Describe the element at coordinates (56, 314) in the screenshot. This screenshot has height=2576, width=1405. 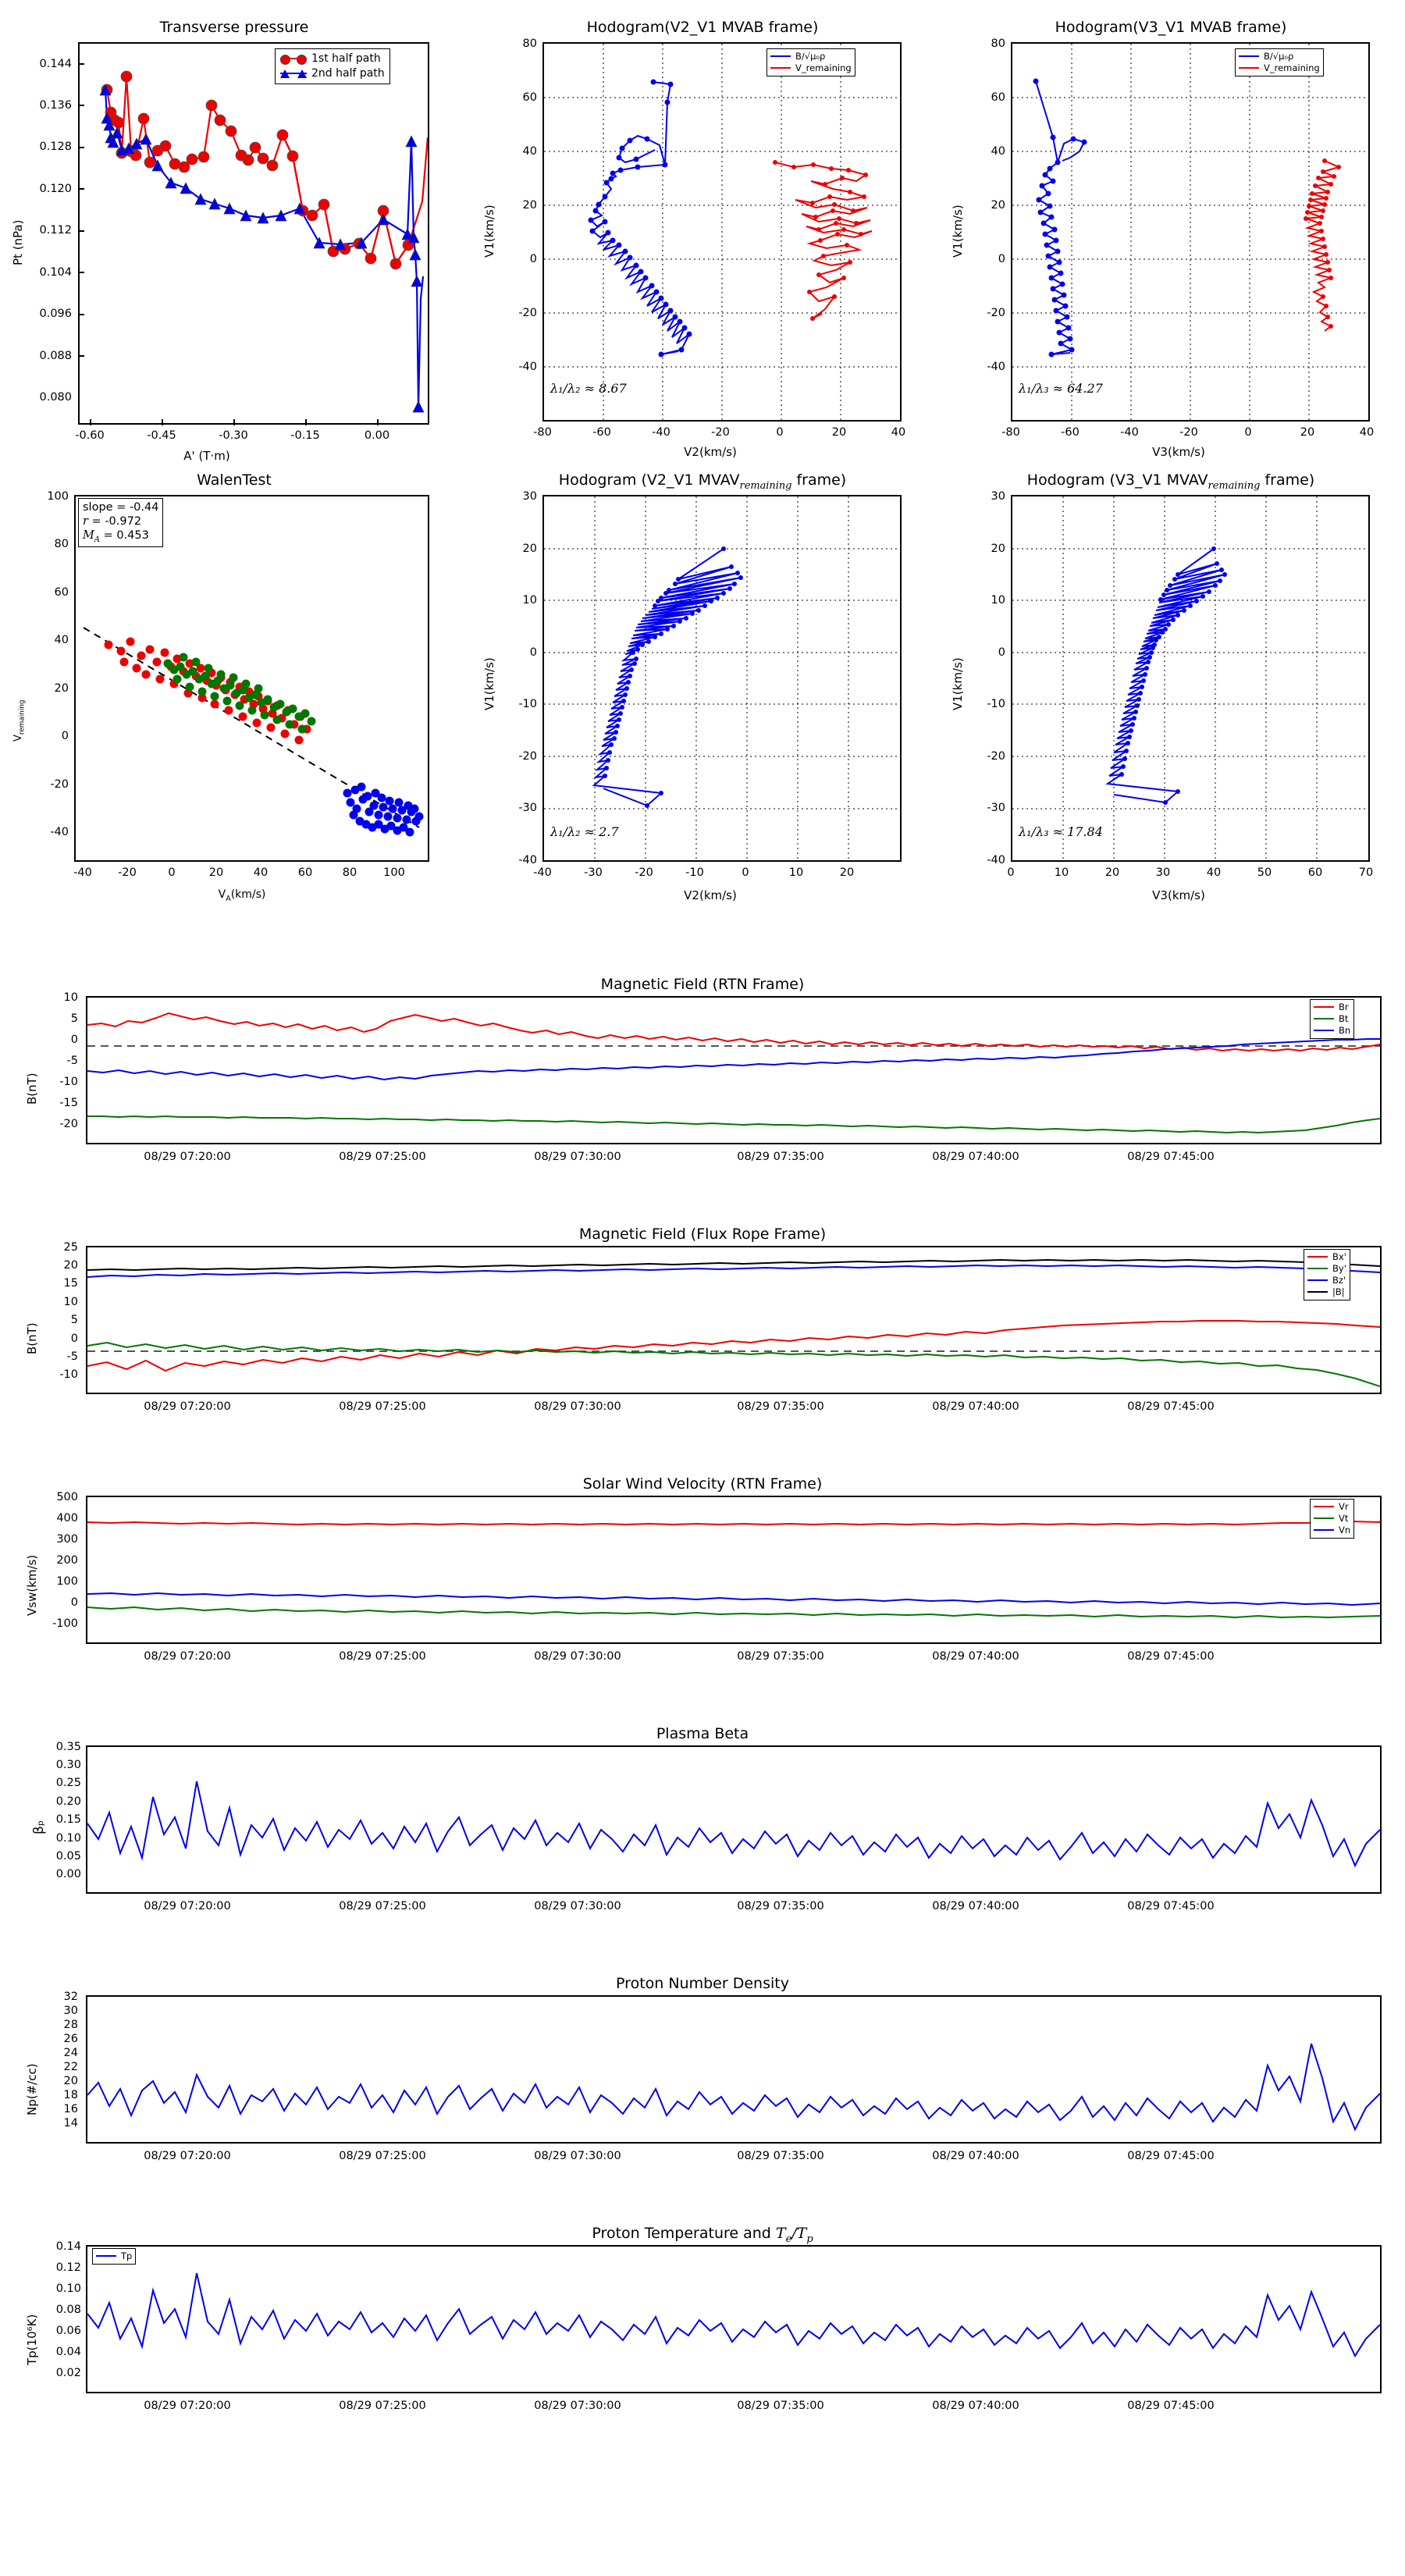
I see `y-tick: 0.096` at that location.